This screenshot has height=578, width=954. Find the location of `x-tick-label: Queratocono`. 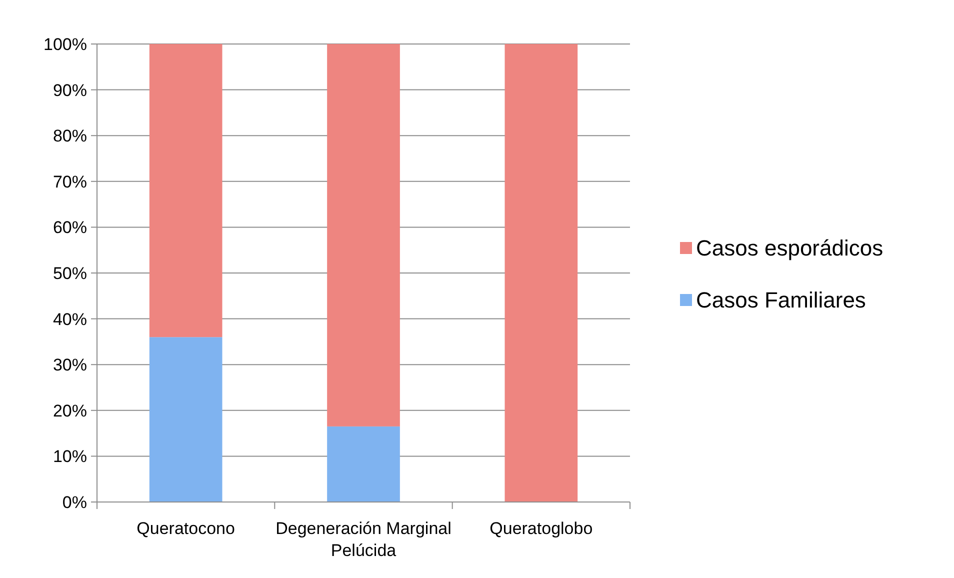

x-tick-label: Queratocono is located at coordinates (185, 528).